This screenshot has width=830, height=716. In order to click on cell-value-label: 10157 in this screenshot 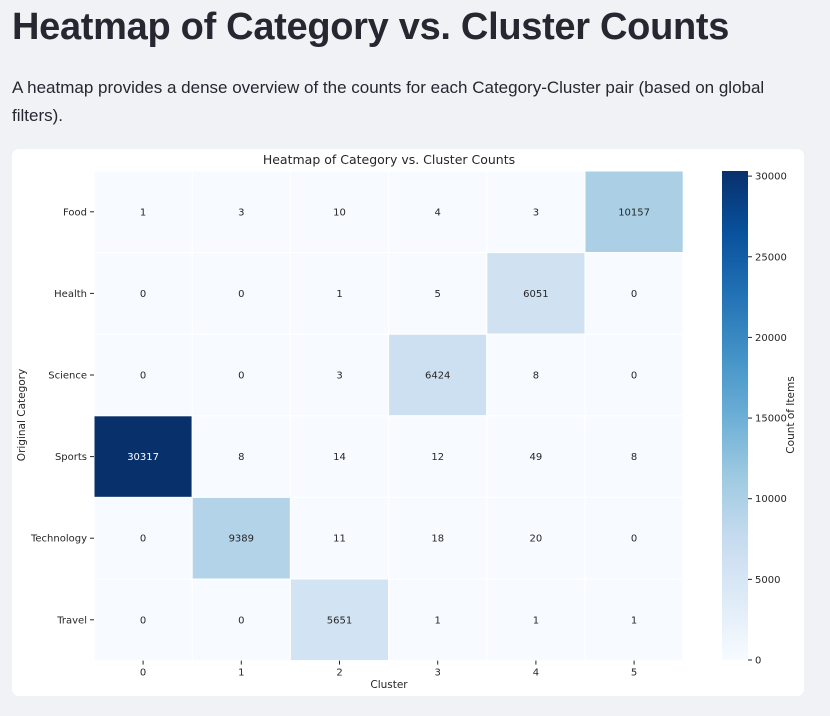, I will do `click(634, 212)`.